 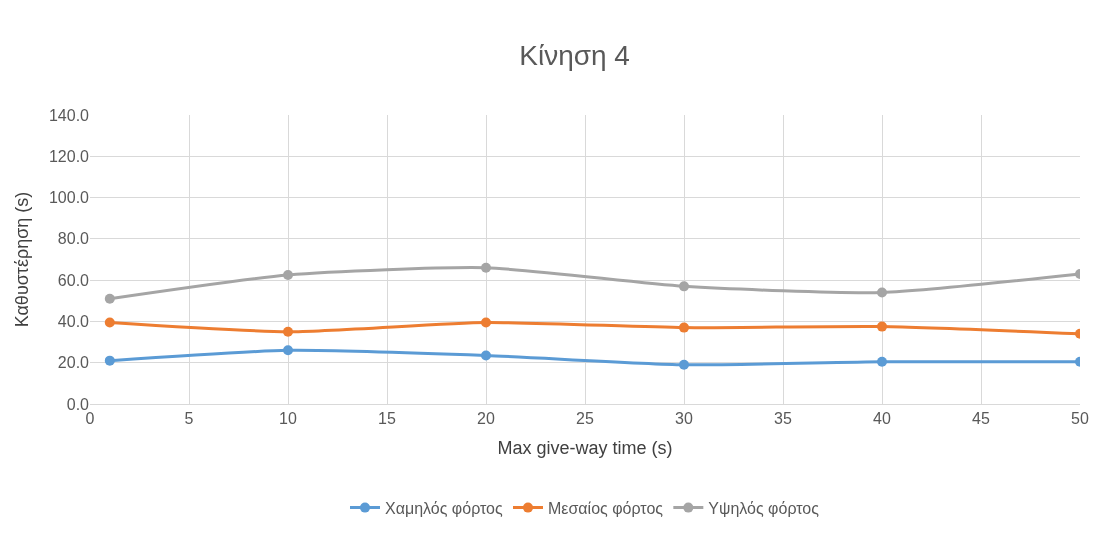 What do you see at coordinates (73, 239) in the screenshot?
I see `y-tick-label: 80.0` at bounding box center [73, 239].